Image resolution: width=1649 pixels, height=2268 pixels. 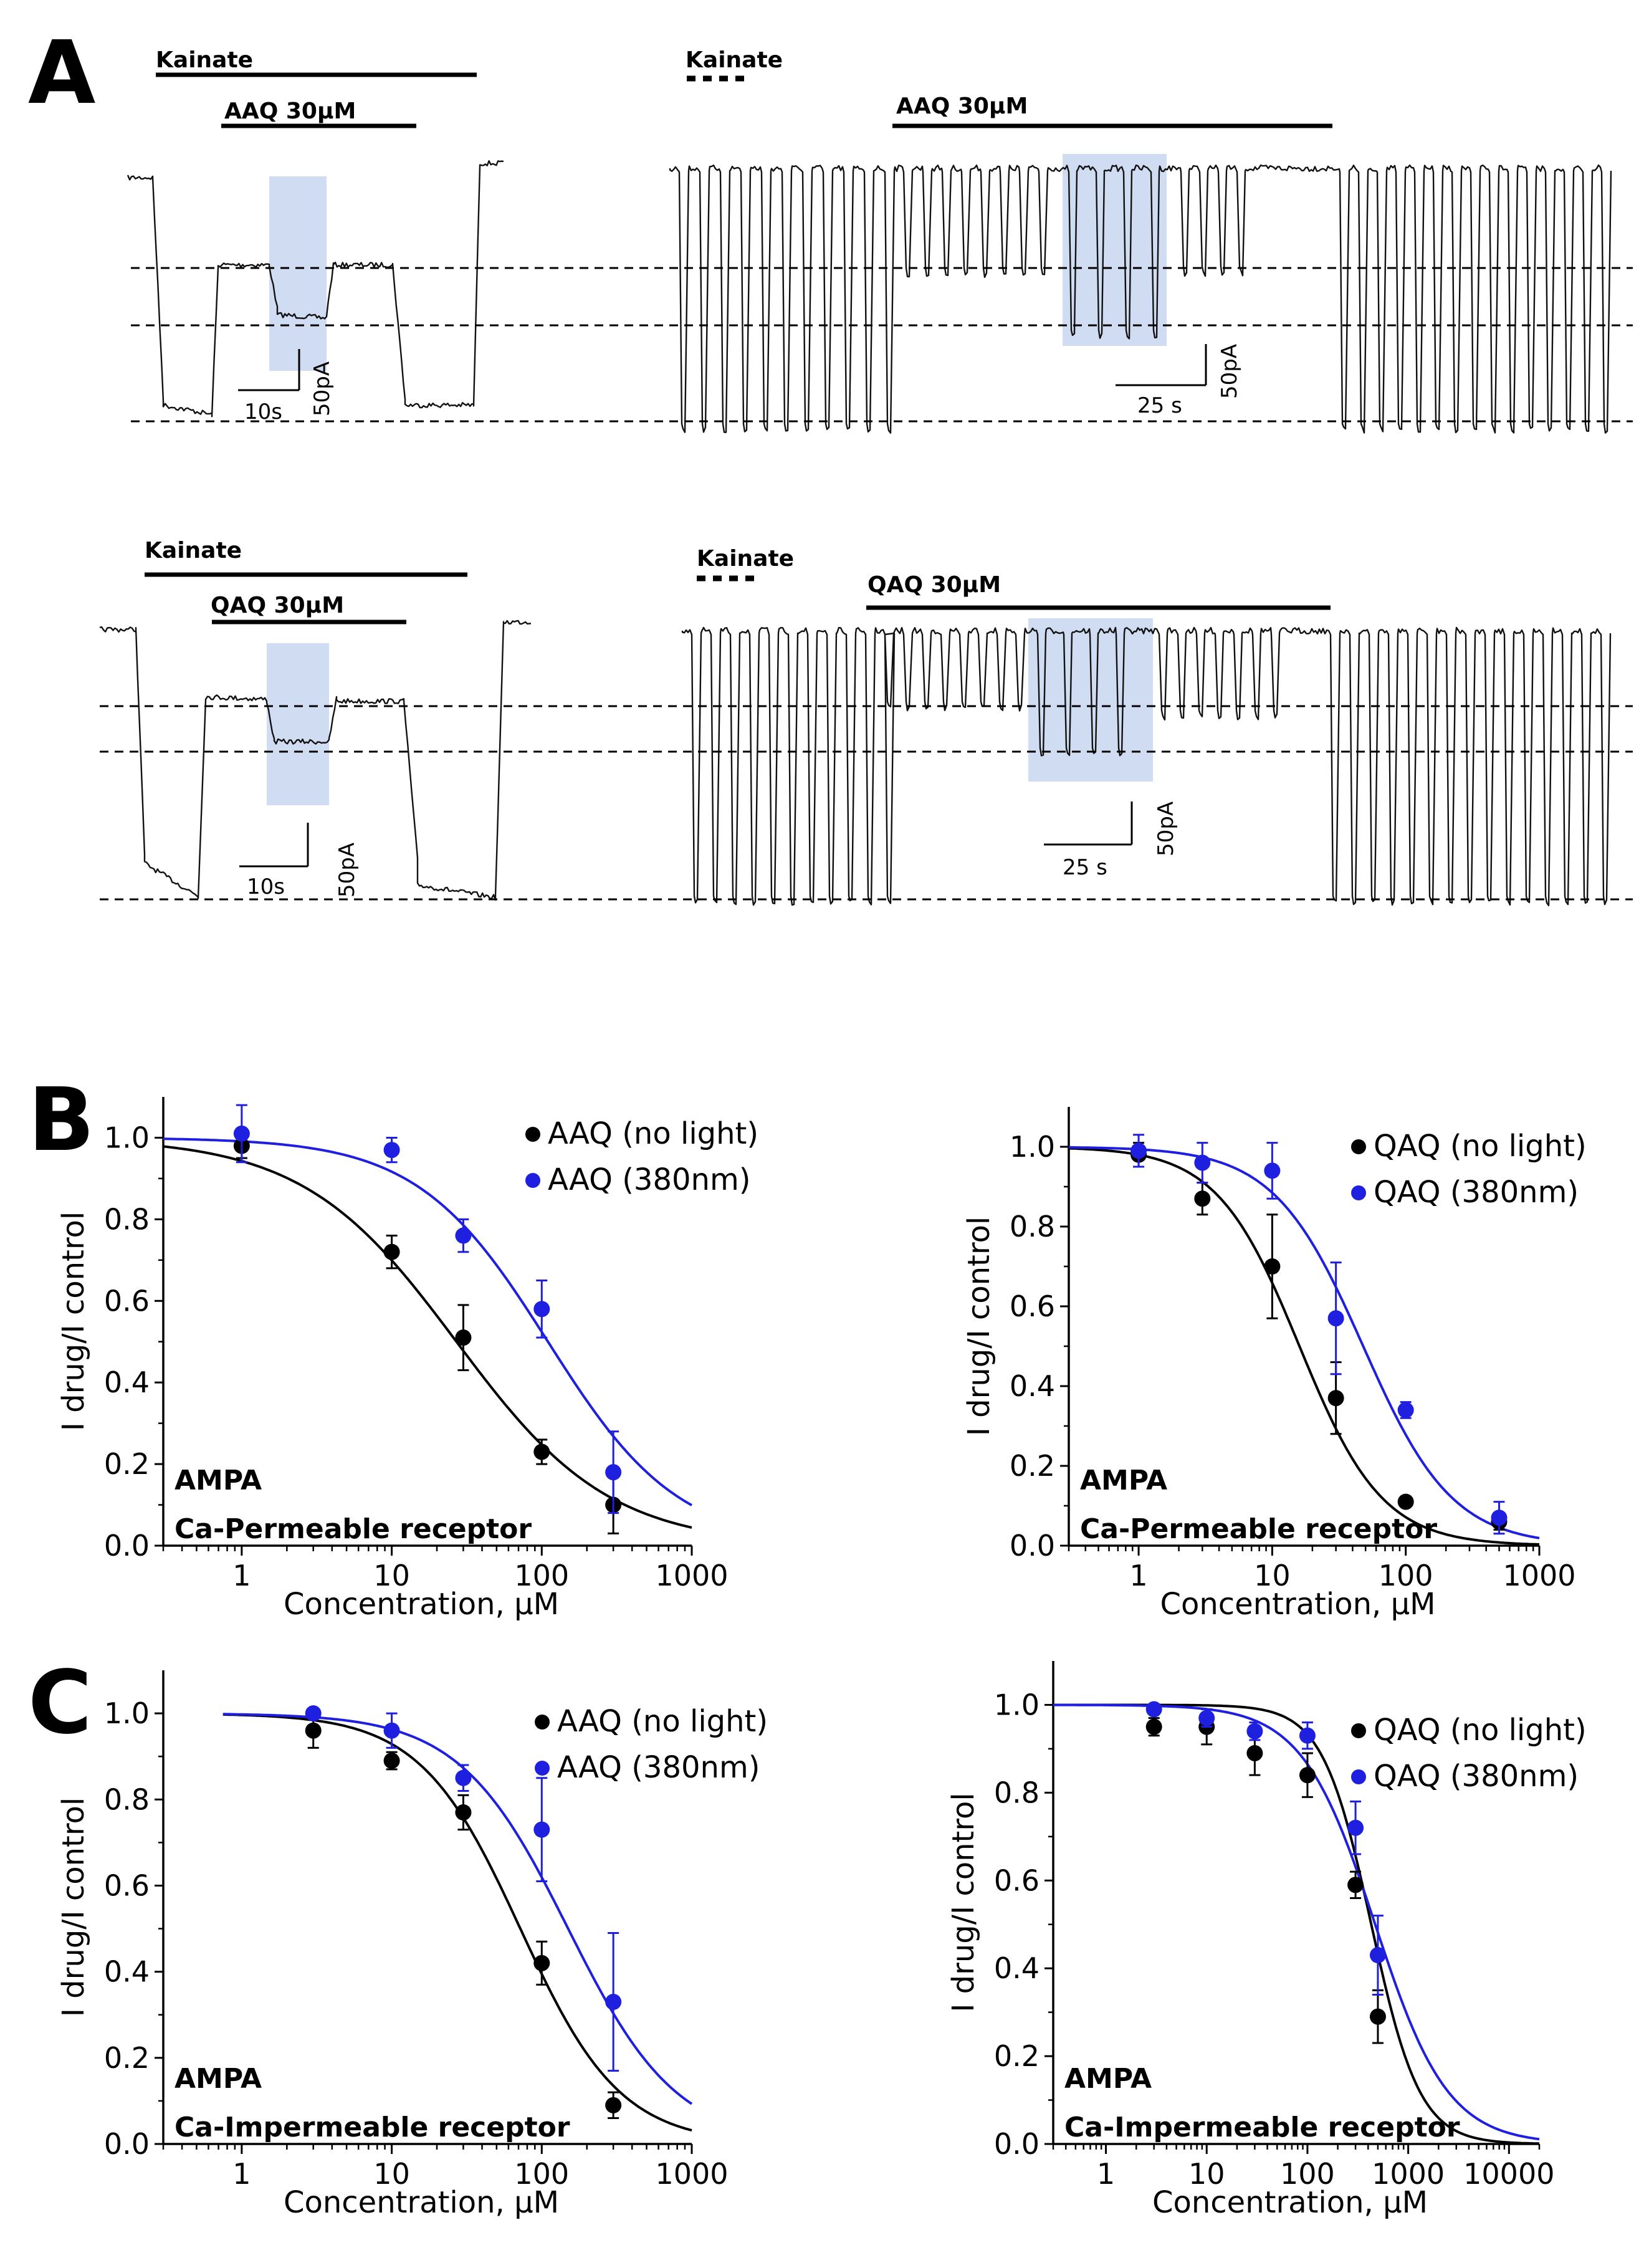 I want to click on x-tick-label: 10000, so click(x=1508, y=2174).